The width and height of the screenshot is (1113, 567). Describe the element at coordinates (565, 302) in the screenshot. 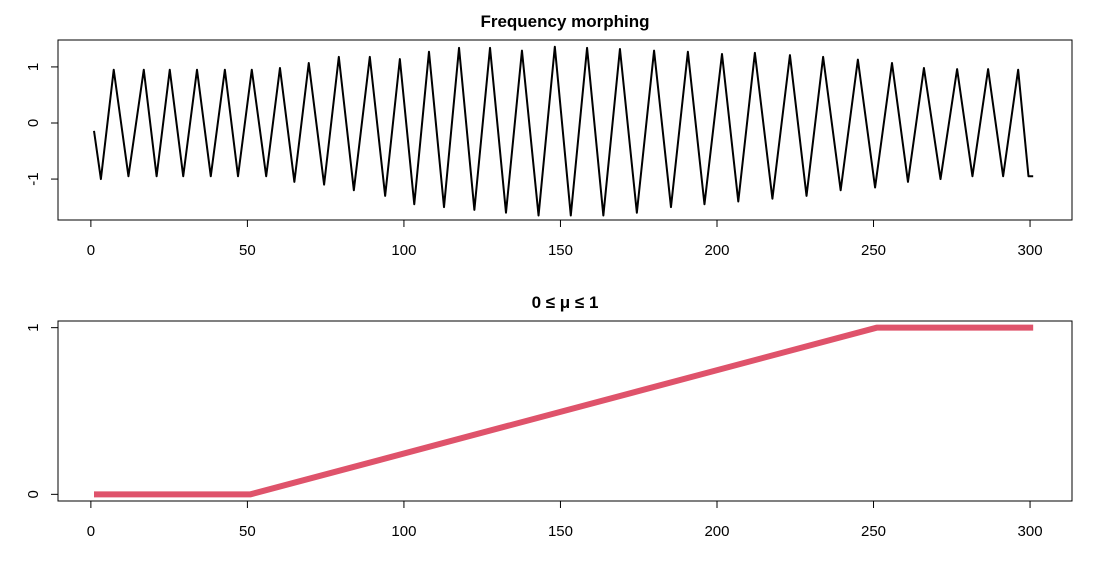

I see `chart-title: 0 ≤ μ ≤ 1` at that location.